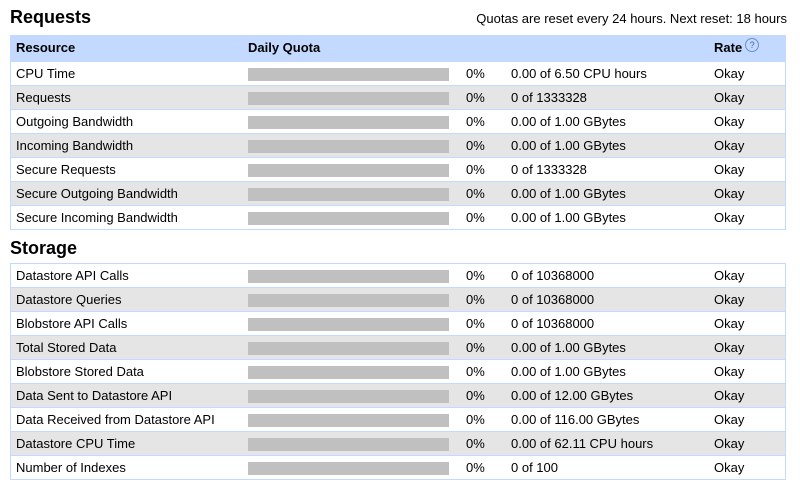  What do you see at coordinates (46, 47) in the screenshot?
I see `header-resource: Resource` at bounding box center [46, 47].